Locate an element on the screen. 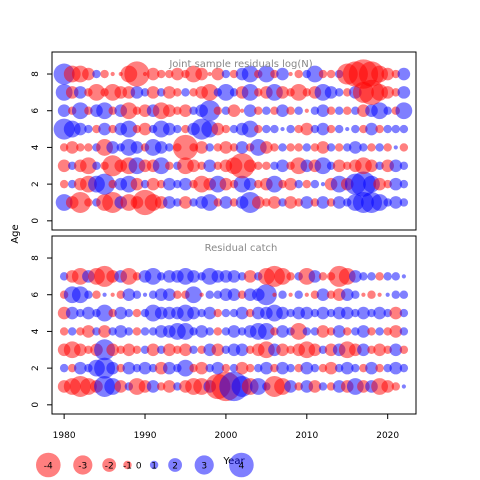 This screenshot has height=480, width=480. bubble-age-5-year-2018 is located at coordinates (371, 313).